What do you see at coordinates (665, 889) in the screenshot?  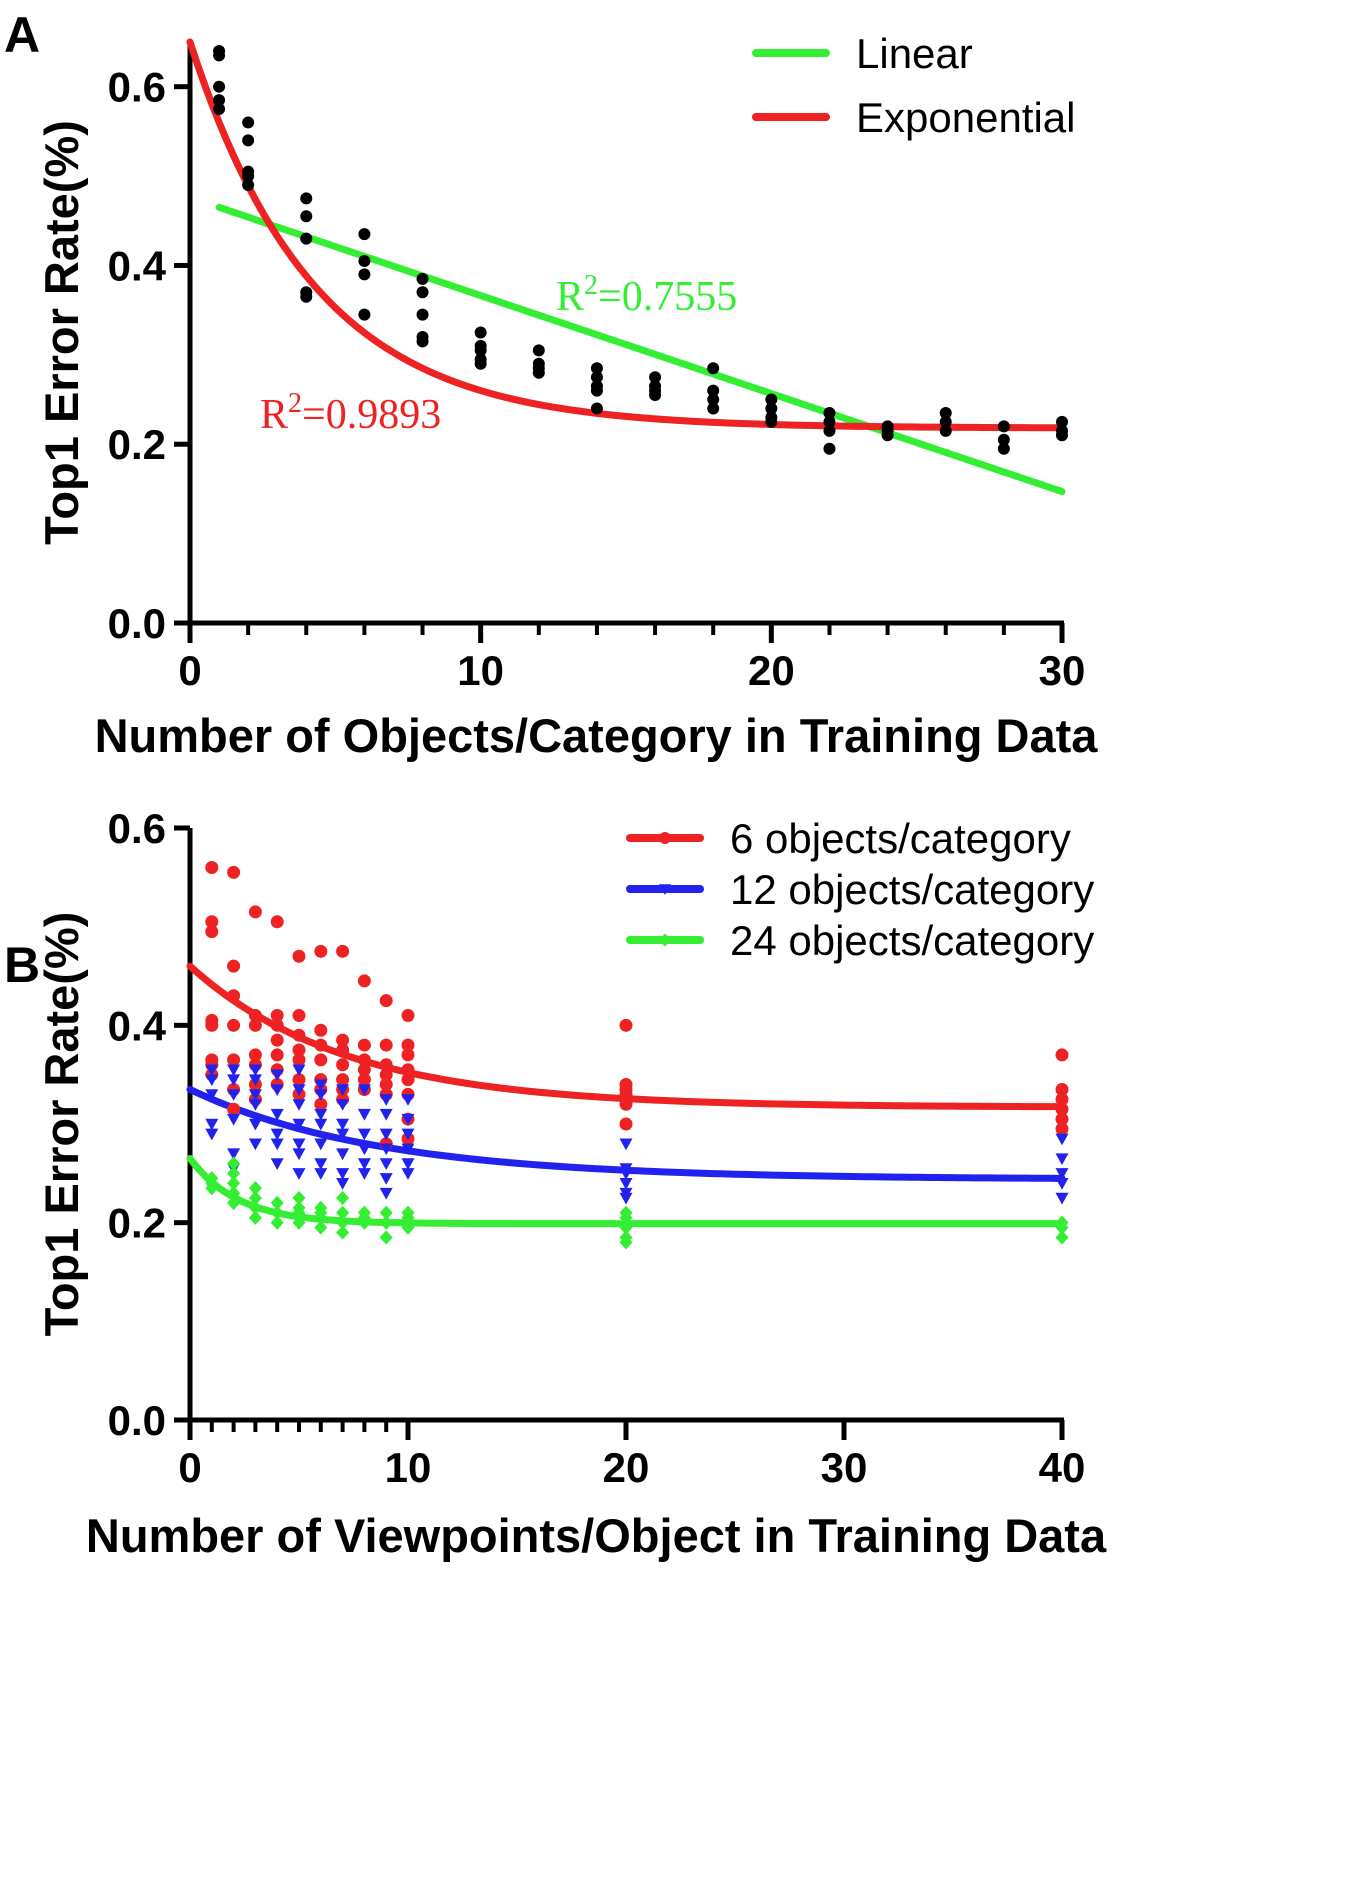 I see `legend-marker` at bounding box center [665, 889].